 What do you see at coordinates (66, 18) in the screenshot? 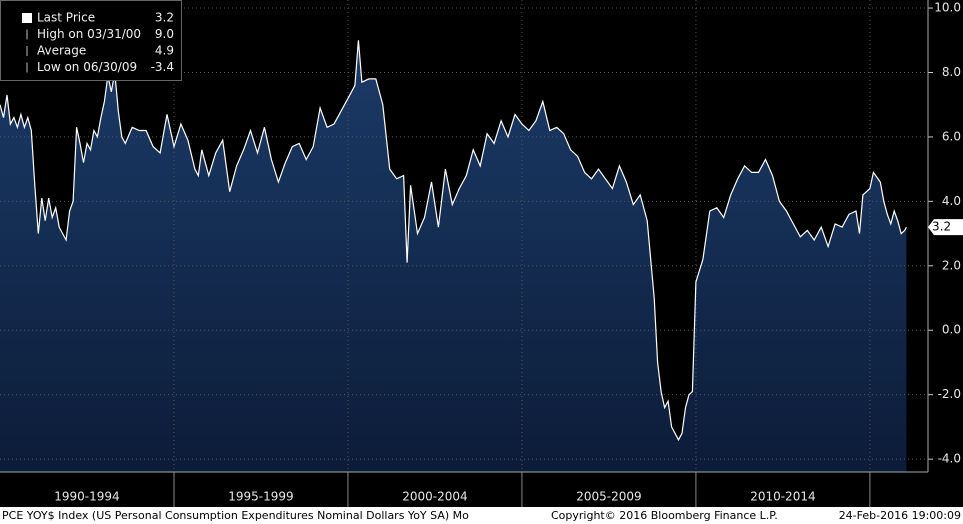
I see `legend-label: Last Price` at bounding box center [66, 18].